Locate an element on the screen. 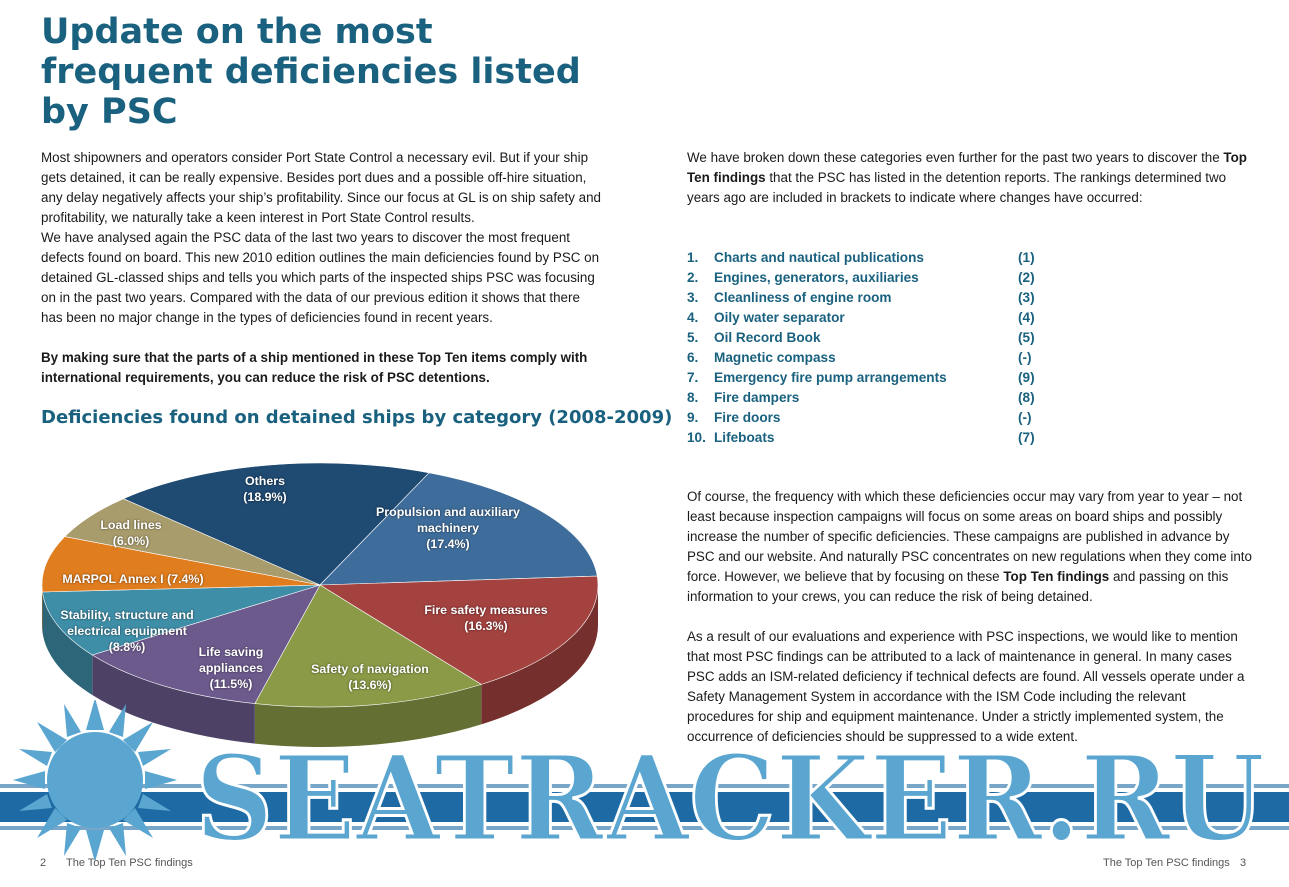 Image resolution: width=1289 pixels, height=887 pixels. list-item: 3. Cleanliness of engine room (3) is located at coordinates (867, 298).